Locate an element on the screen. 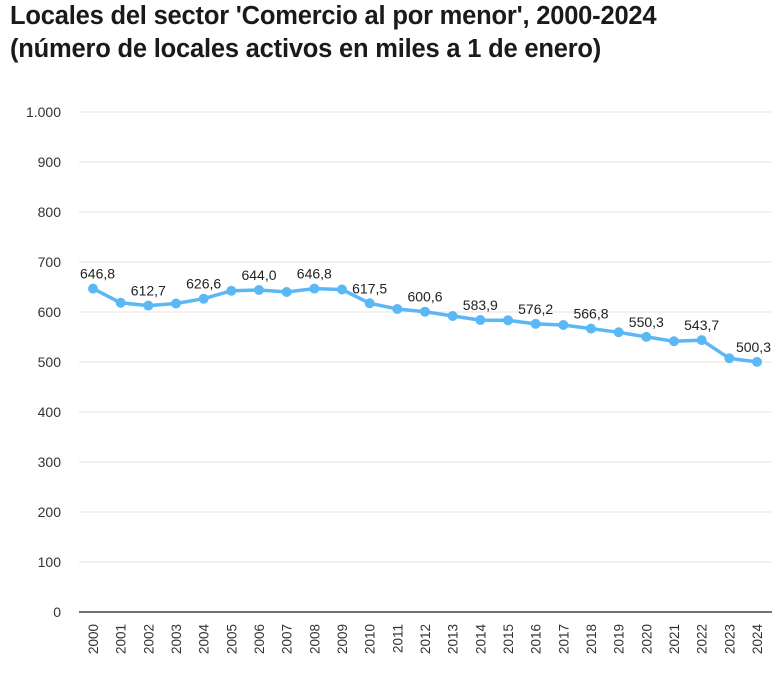  x-tick-label: 2012 is located at coordinates (425, 639).